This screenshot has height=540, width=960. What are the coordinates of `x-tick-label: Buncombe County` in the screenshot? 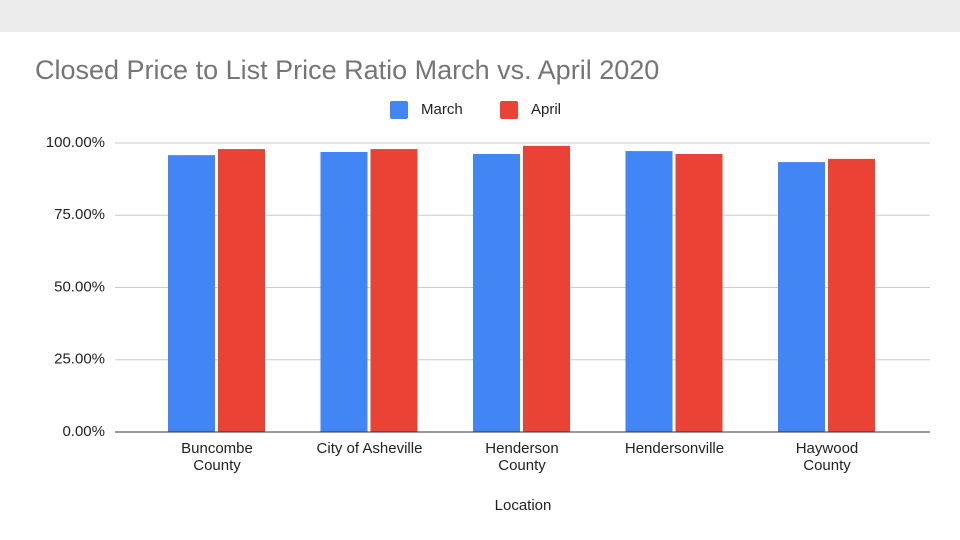 It's located at (217, 457).